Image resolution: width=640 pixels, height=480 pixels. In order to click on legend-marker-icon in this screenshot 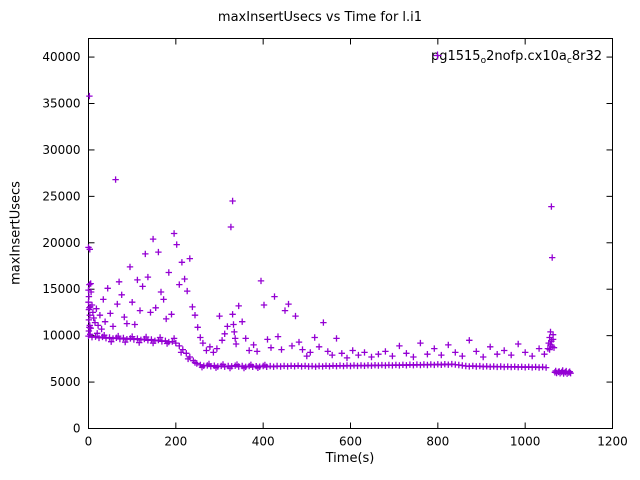, I will do `click(437, 55)`.